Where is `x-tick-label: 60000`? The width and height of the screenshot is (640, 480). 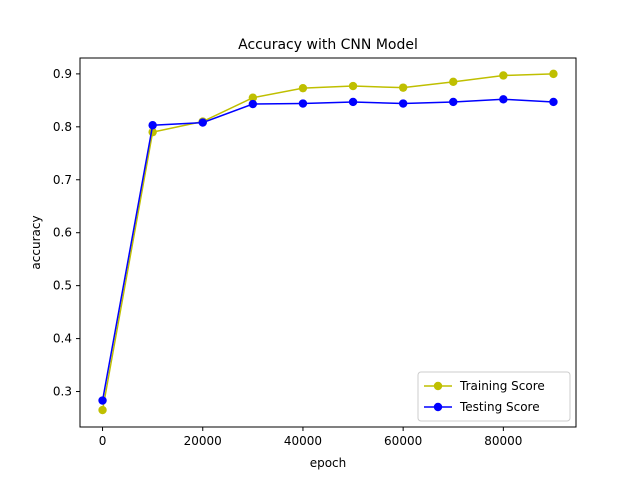 x-tick-label: 60000 is located at coordinates (403, 441).